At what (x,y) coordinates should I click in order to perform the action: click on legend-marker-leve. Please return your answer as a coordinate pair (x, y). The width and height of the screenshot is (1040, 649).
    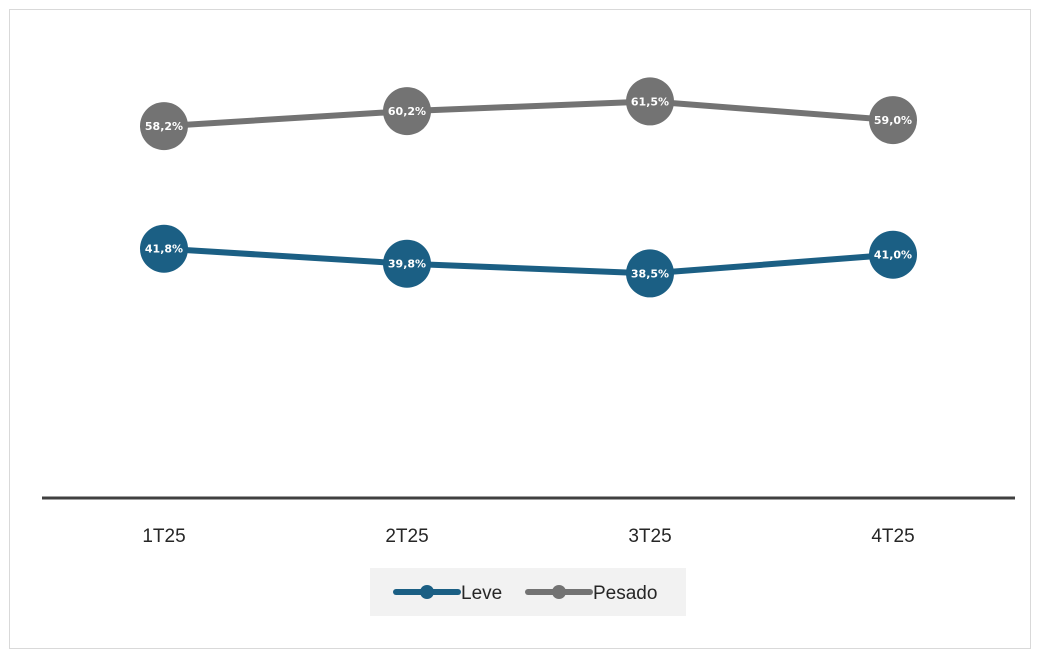
    Looking at the image, I should click on (427, 592).